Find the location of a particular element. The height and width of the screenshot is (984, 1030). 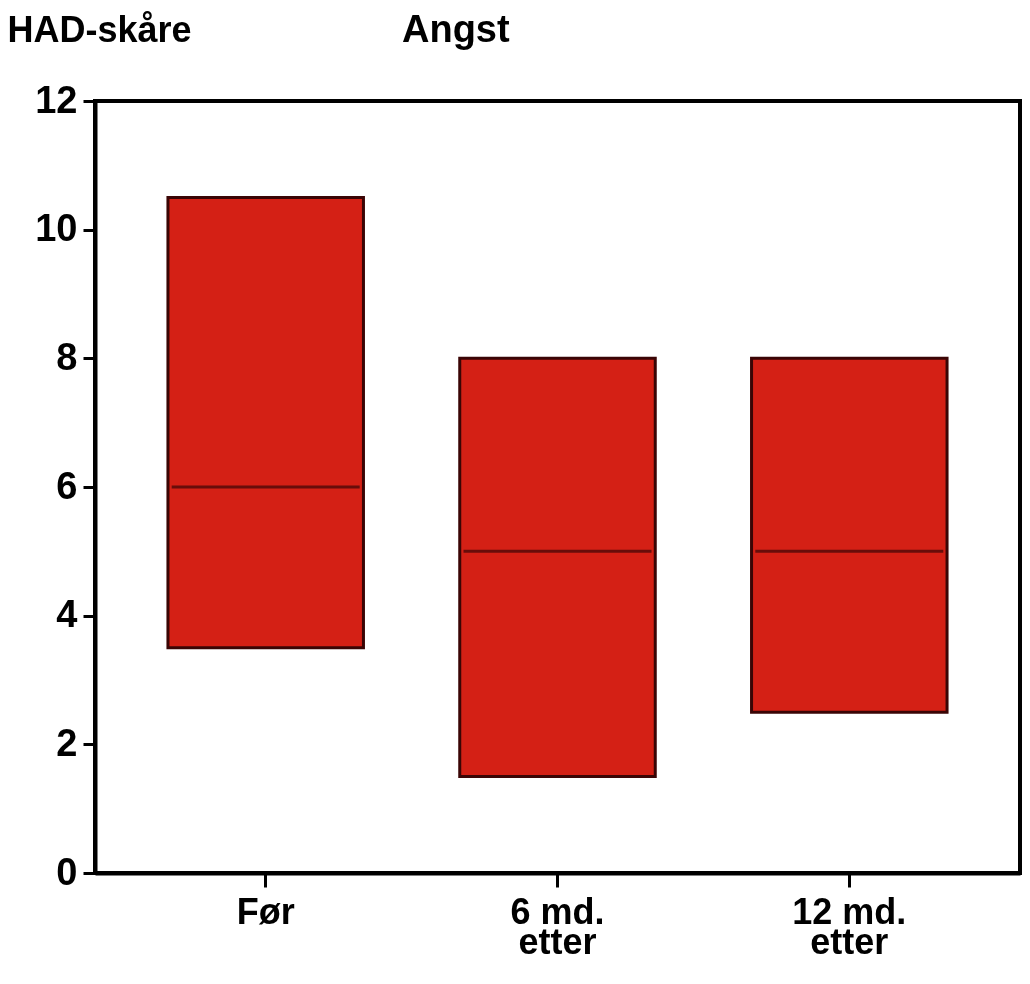

y-axis-title: HAD-skåre is located at coordinates (99, 29).